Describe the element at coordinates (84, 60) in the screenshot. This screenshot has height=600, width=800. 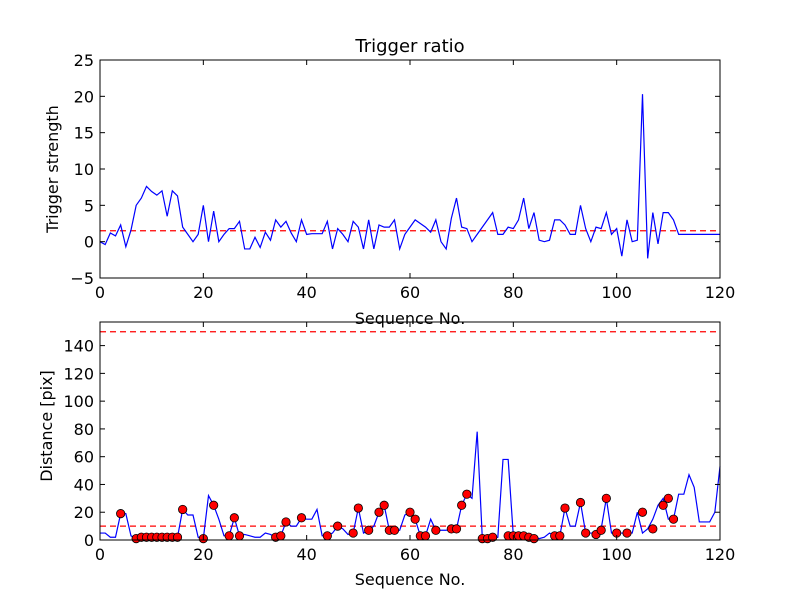
I see `top-y-tick-label: 25` at that location.